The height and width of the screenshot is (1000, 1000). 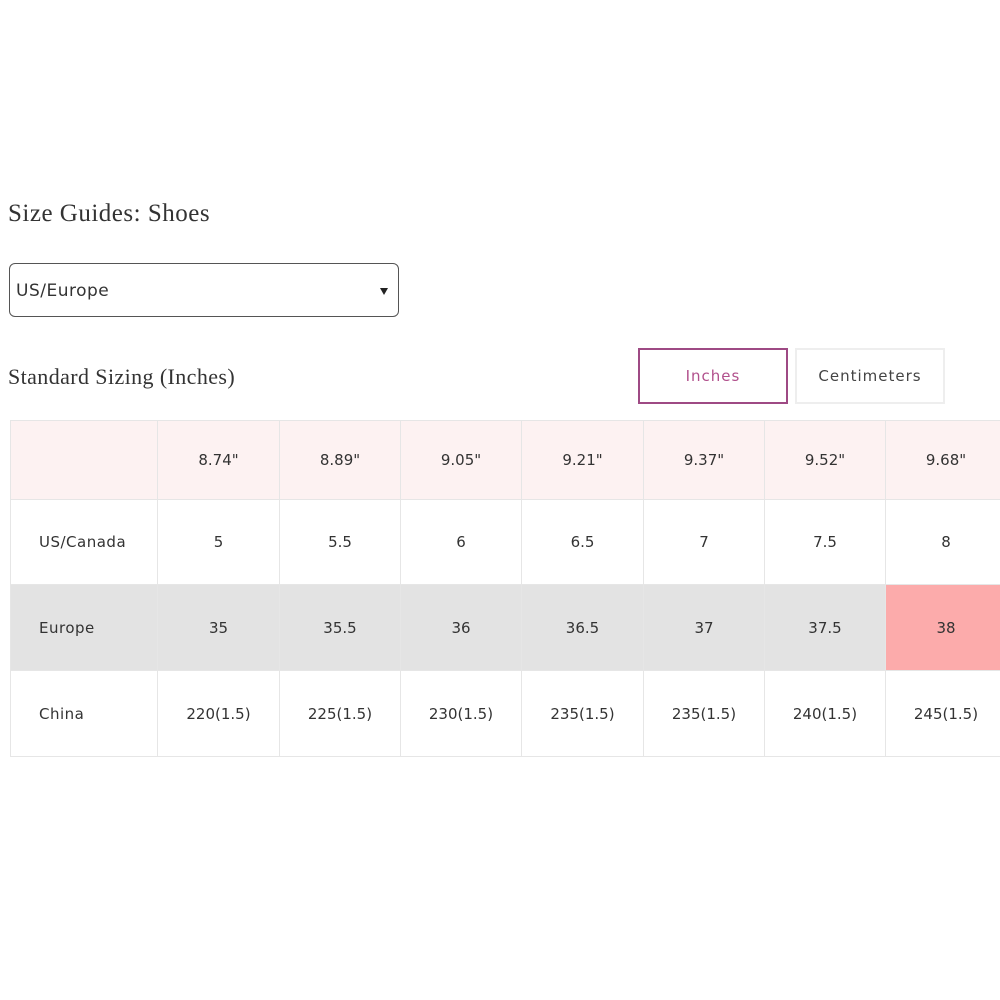 What do you see at coordinates (340, 460) in the screenshot?
I see `column-header: 8.89"` at bounding box center [340, 460].